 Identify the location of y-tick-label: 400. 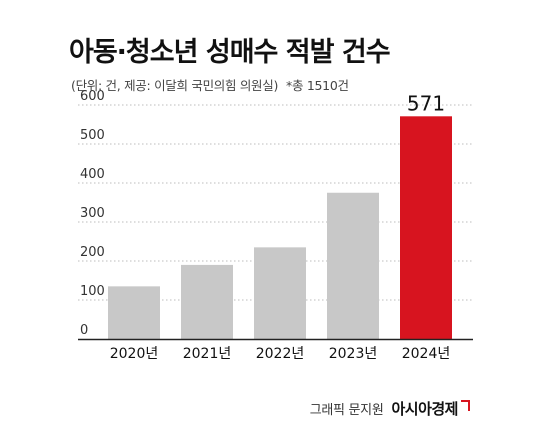
(92, 174).